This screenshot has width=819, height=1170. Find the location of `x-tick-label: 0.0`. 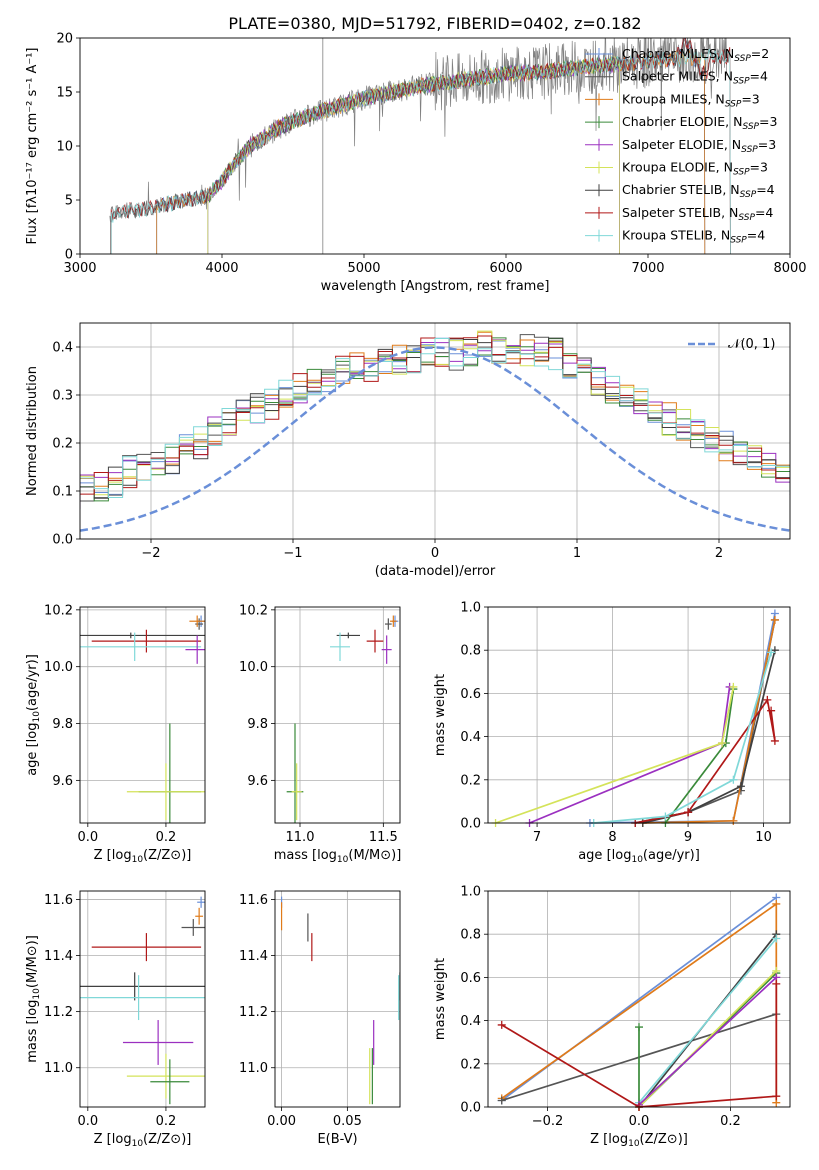

x-tick-label: 0.0 is located at coordinates (87, 837).